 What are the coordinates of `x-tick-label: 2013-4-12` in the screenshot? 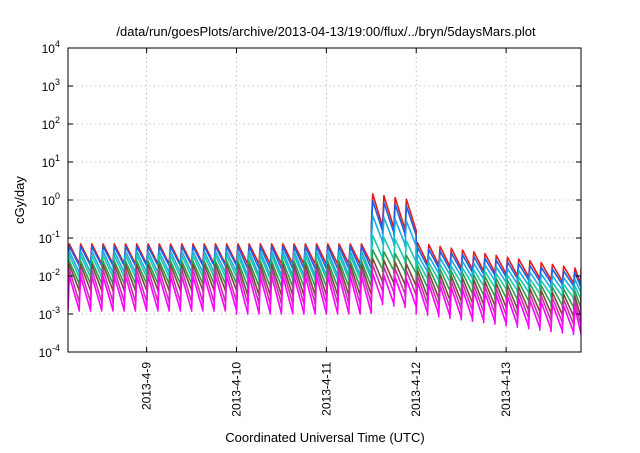 It's located at (416, 389).